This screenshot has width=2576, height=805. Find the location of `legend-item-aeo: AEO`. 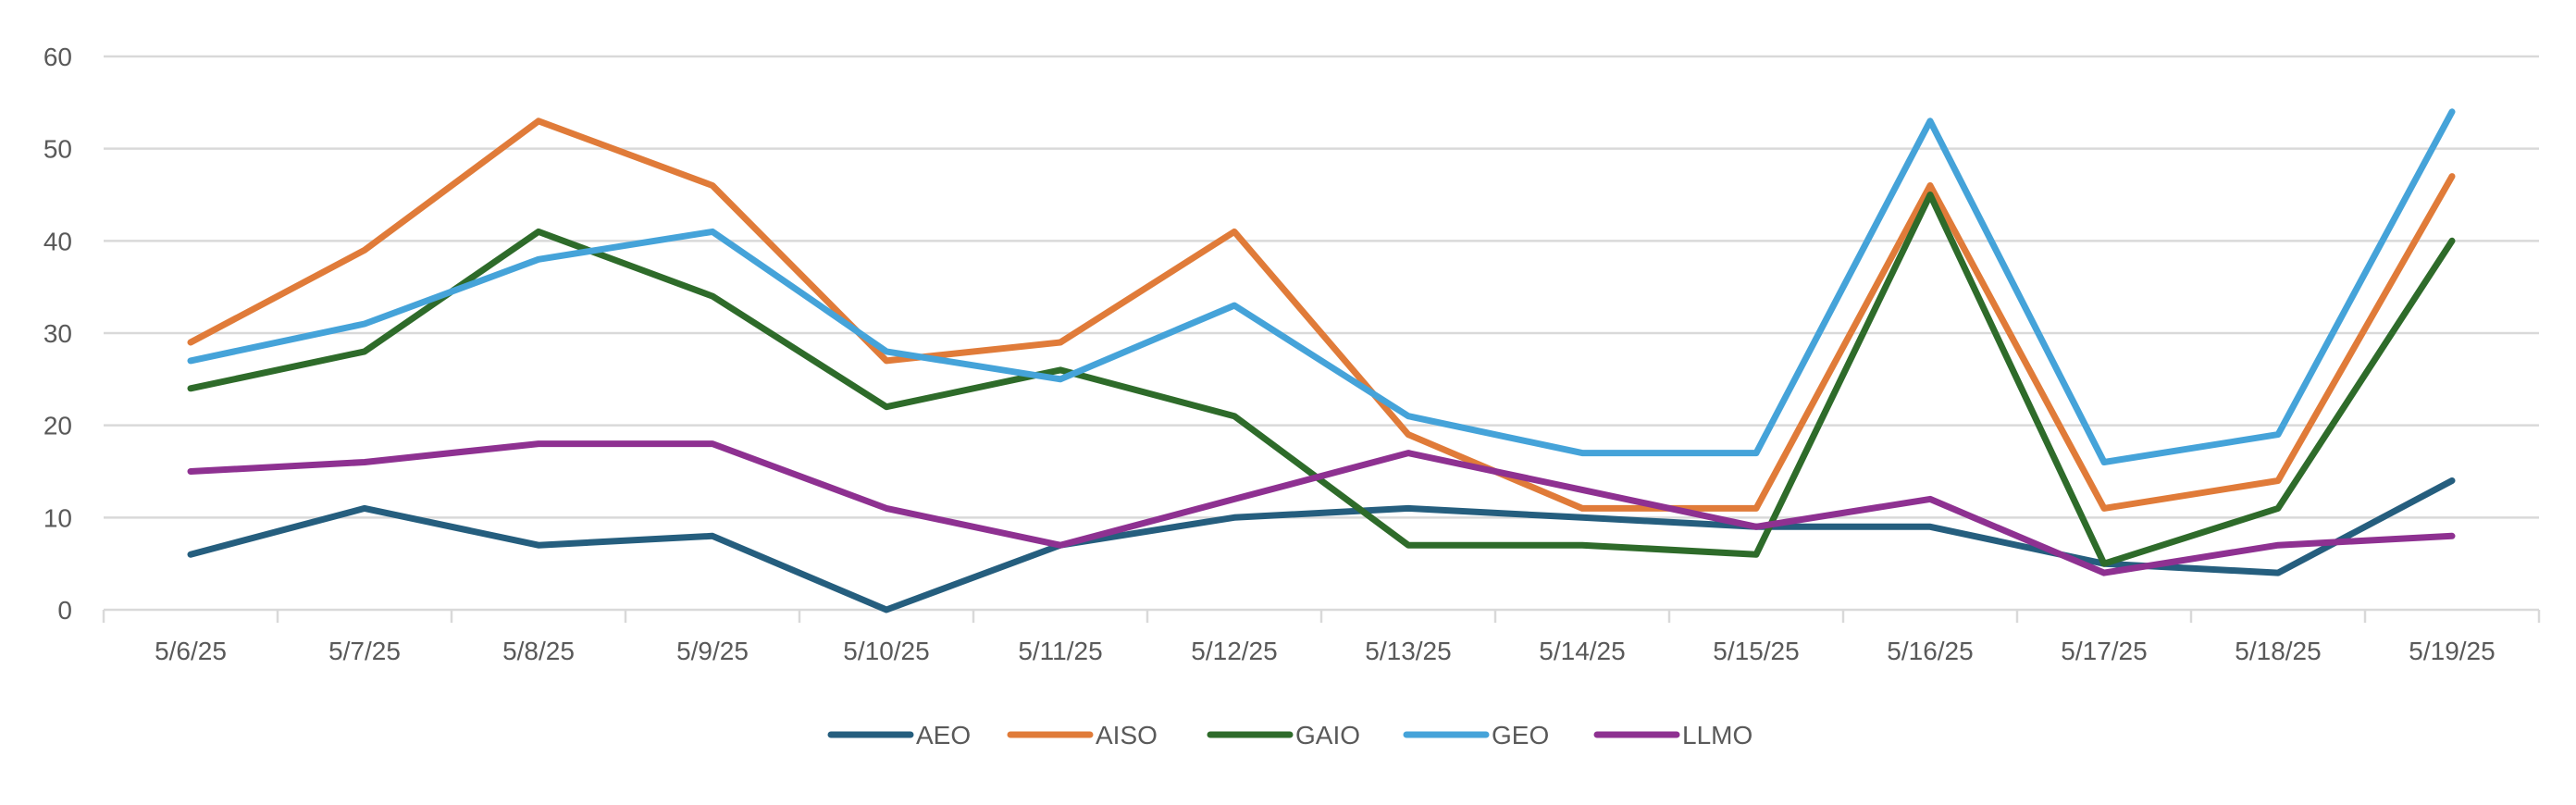

legend-item-aeo: AEO is located at coordinates (899, 735).